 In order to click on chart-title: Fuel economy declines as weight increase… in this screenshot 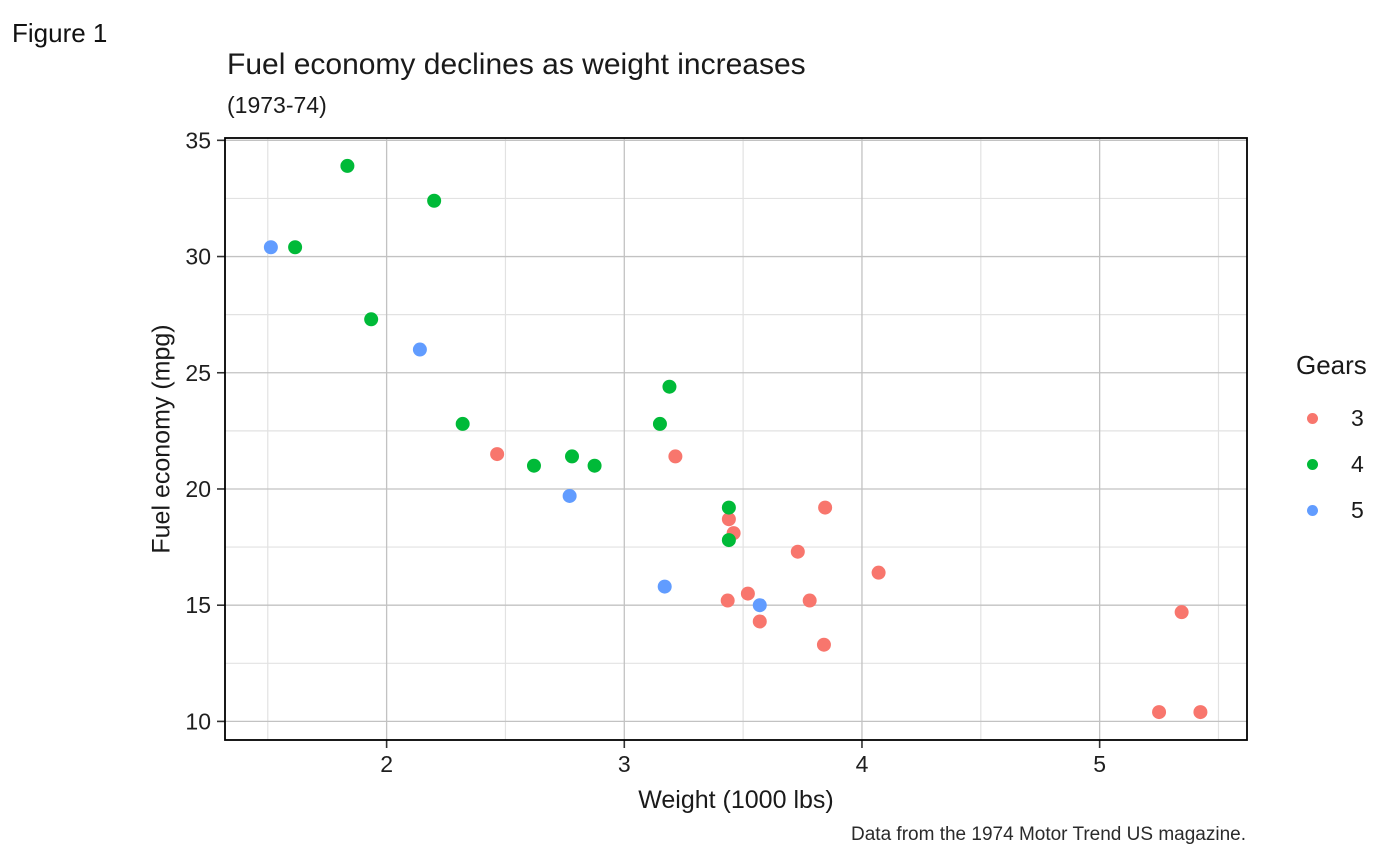, I will do `click(516, 64)`.